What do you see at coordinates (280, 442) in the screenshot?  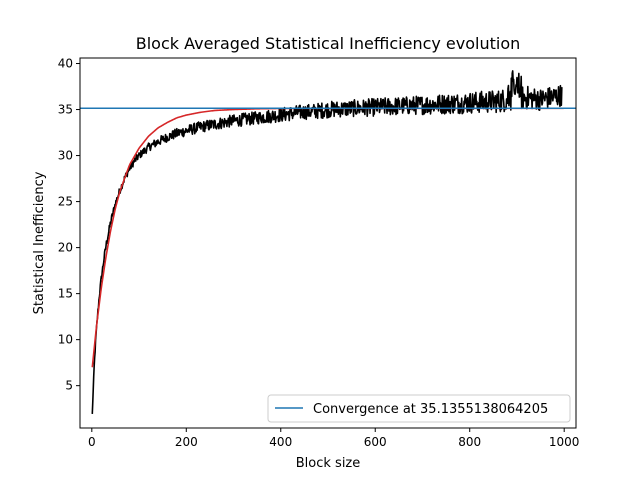 I see `x-tick-label: 400` at bounding box center [280, 442].